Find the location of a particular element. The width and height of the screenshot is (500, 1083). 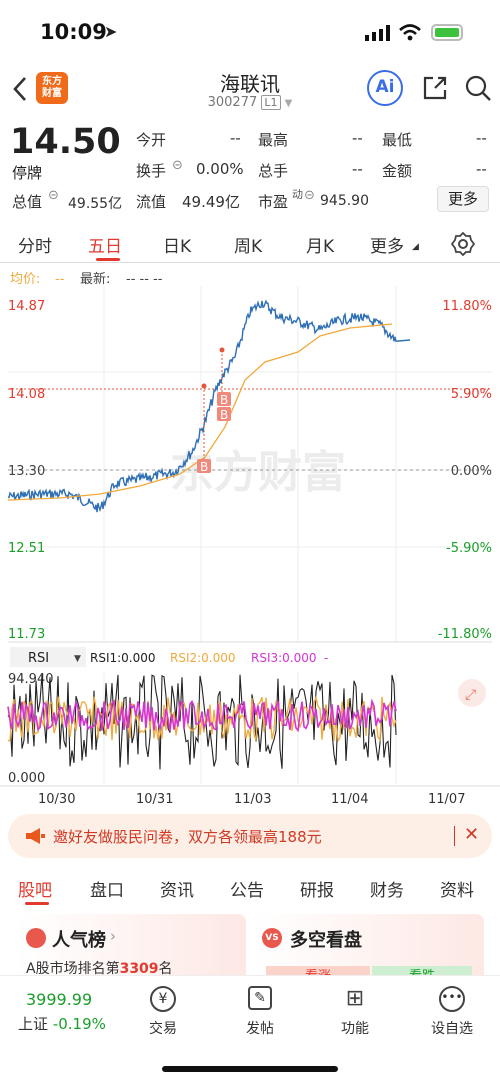

promo-banner: 邀好友做股民问卷，双方各领最高188元 ✕ is located at coordinates (250, 836).